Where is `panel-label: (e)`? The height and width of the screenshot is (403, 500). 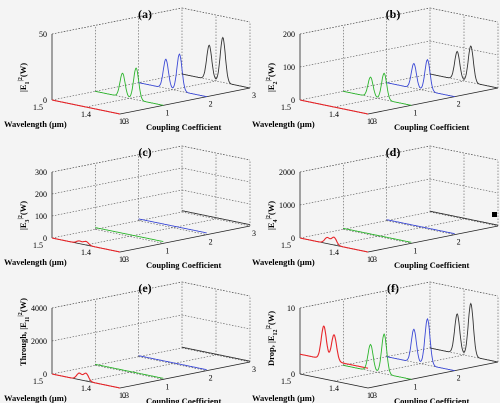 panel-label: (e) is located at coordinates (144, 288).